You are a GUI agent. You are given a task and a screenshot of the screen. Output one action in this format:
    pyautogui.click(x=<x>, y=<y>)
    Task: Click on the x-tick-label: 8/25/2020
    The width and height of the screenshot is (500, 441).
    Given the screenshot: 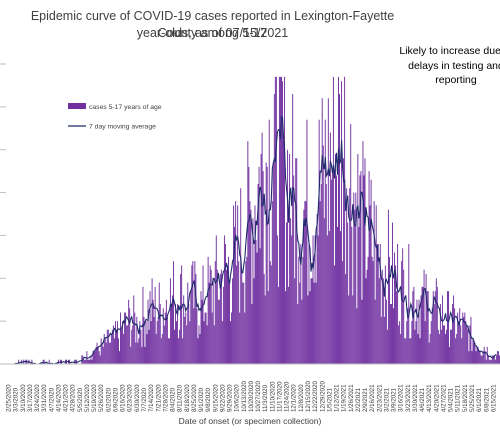 What is the action you would take?
    pyautogui.click(x=194, y=398)
    